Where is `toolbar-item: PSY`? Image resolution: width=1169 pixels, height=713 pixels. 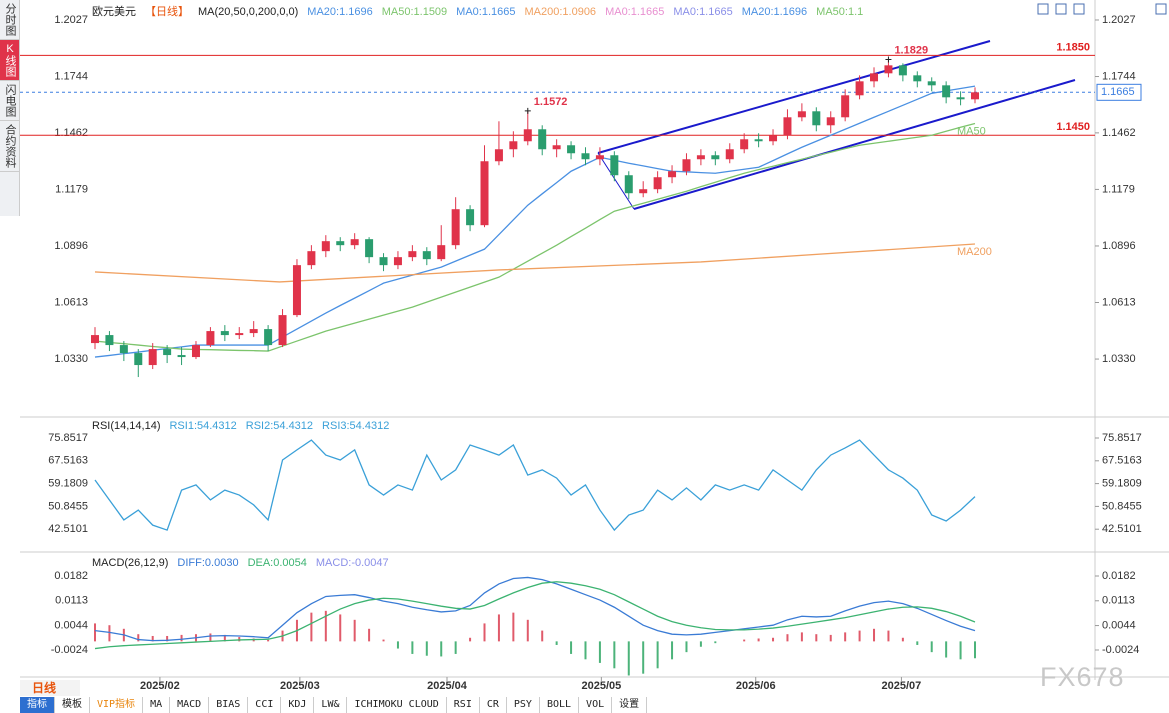 toolbar-item: PSY is located at coordinates (523, 705).